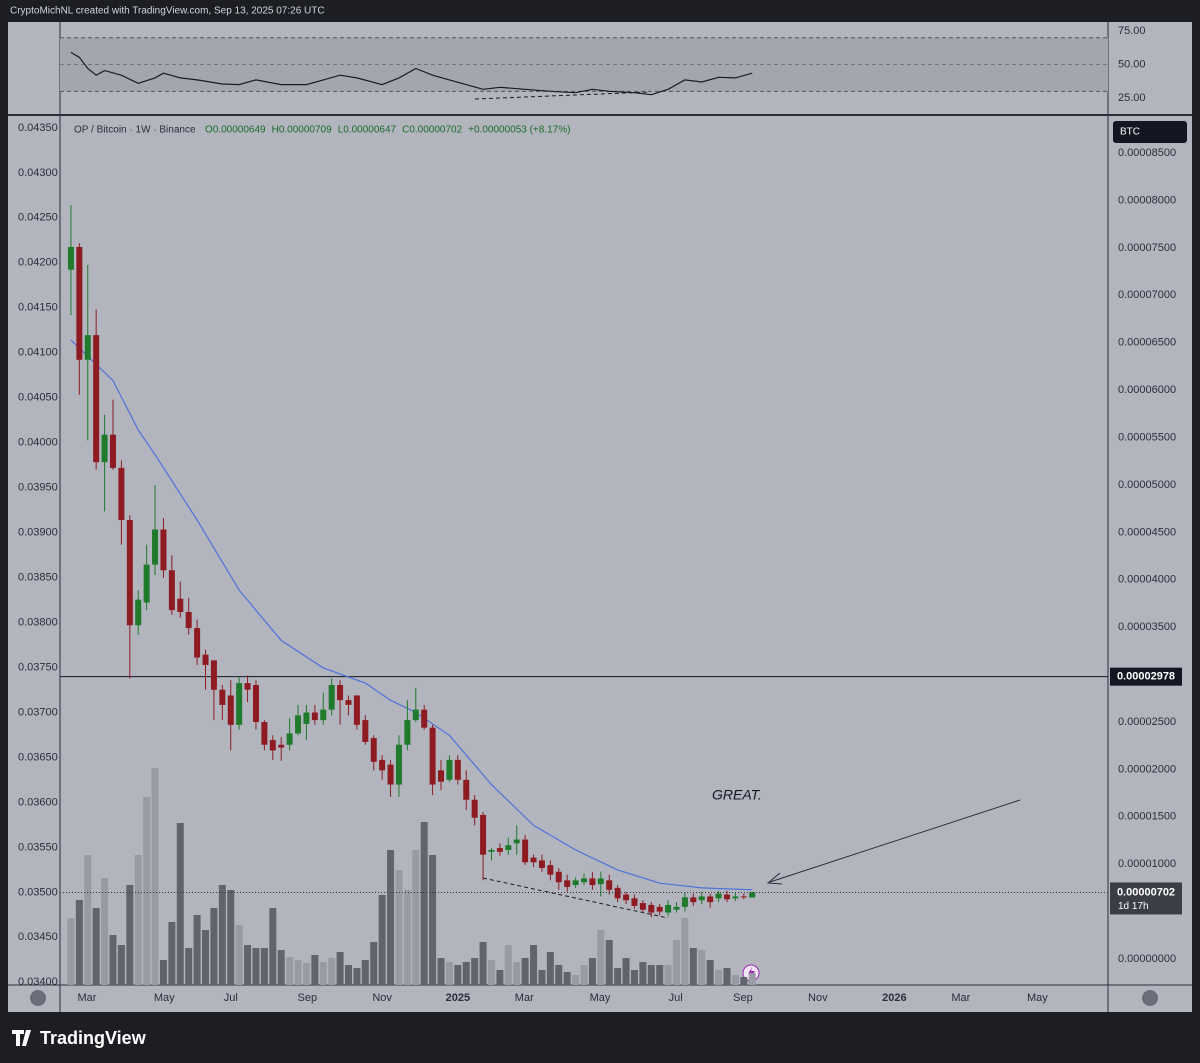 Image resolution: width=1200 pixels, height=1063 pixels. Describe the element at coordinates (38, 353) in the screenshot. I see `y2-tick-label: 0.04100` at that location.